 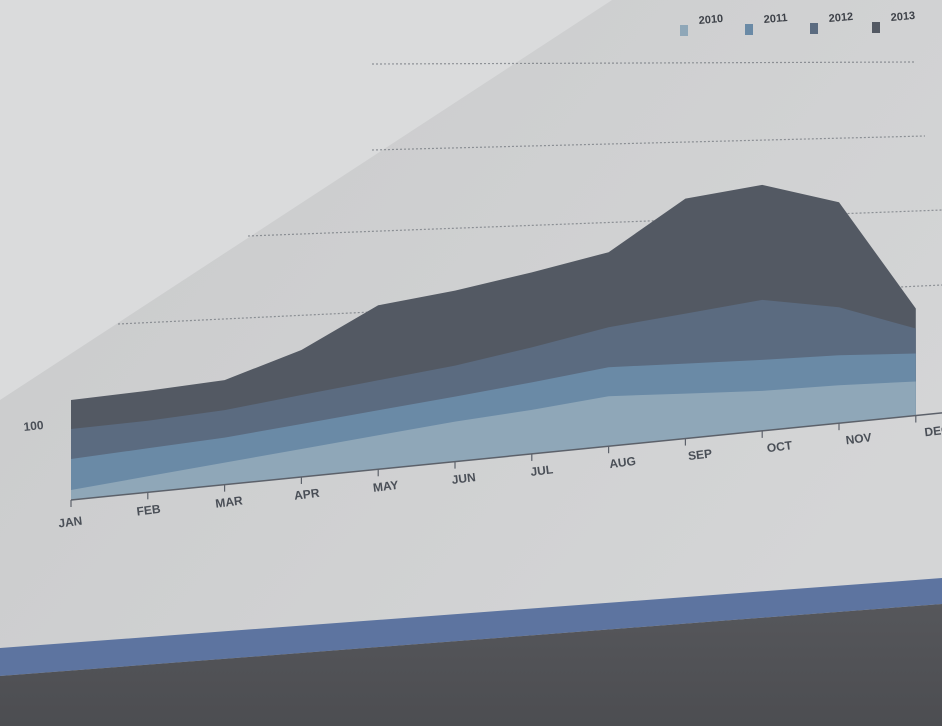 What do you see at coordinates (798, 23) in the screenshot?
I see `chart-legend: 2010 2011 2012 2013` at bounding box center [798, 23].